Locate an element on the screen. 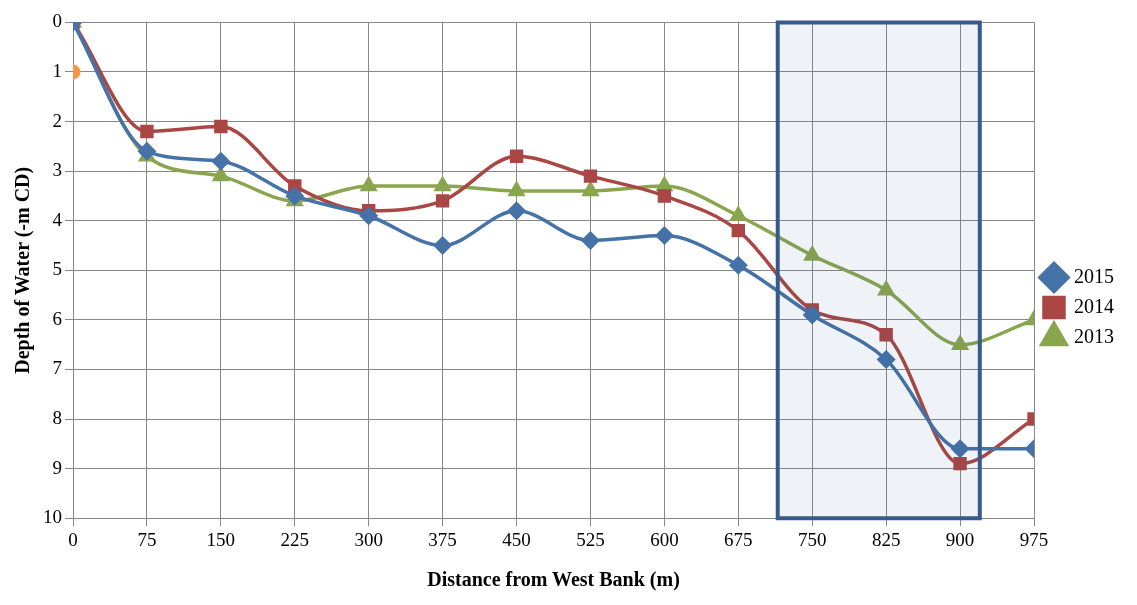 The height and width of the screenshot is (605, 1137). y-tick-label: 6 is located at coordinates (57, 318).